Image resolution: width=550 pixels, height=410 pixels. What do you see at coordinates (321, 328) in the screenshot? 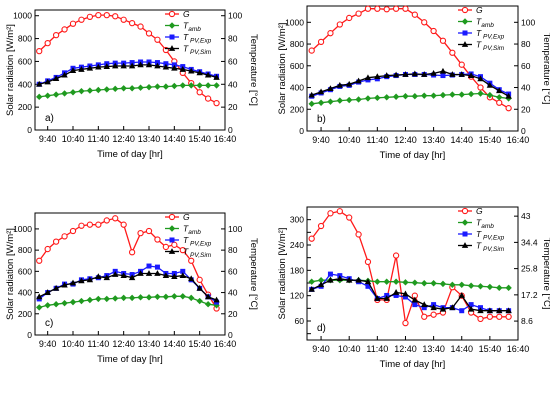
I see `panel-label: d)` at bounding box center [321, 328].